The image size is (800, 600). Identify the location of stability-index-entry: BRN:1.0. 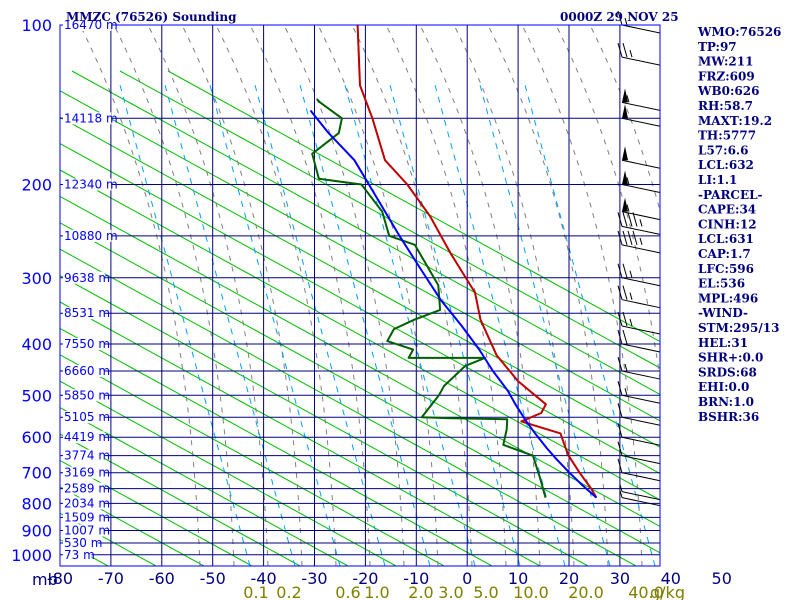
(726, 402).